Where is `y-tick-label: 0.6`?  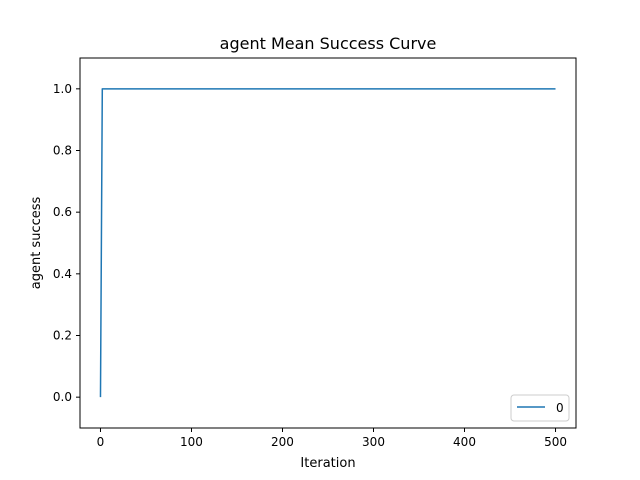 y-tick-label: 0.6 is located at coordinates (62, 212).